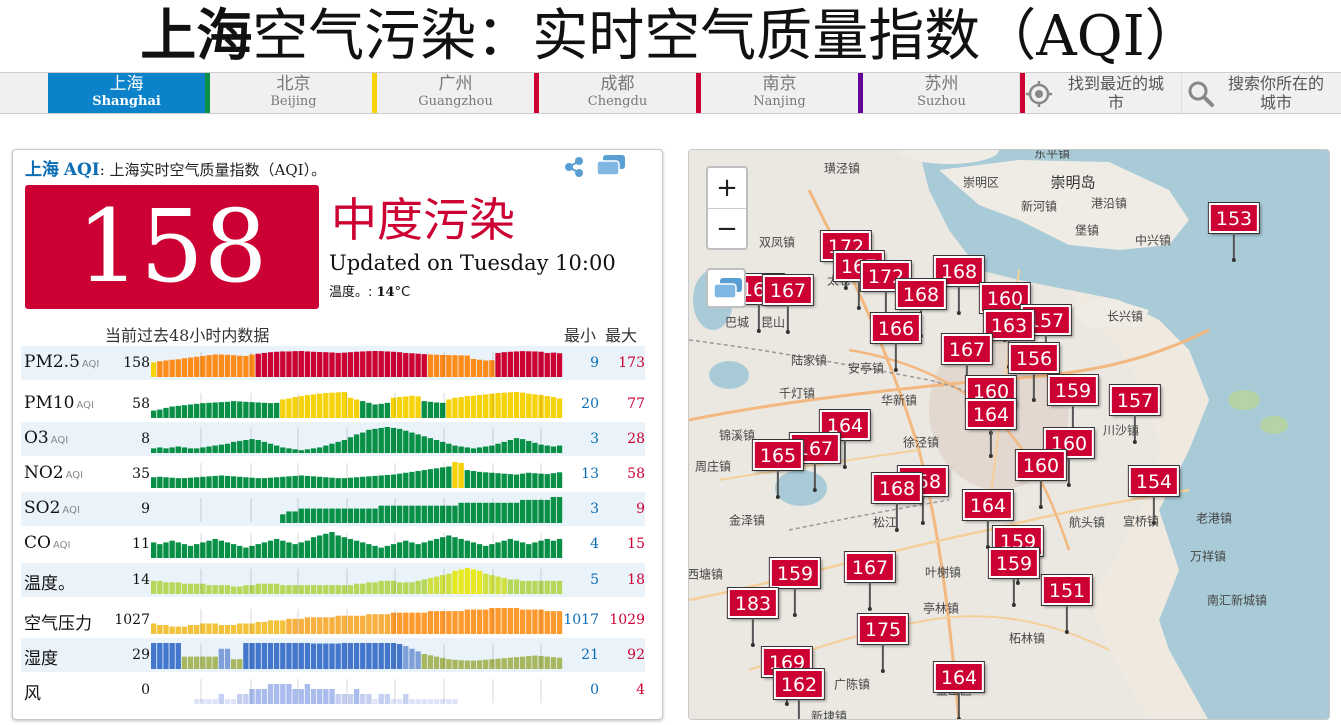 Image resolution: width=1341 pixels, height=725 pixels. I want to click on zoom-in-button: +, so click(727, 188).